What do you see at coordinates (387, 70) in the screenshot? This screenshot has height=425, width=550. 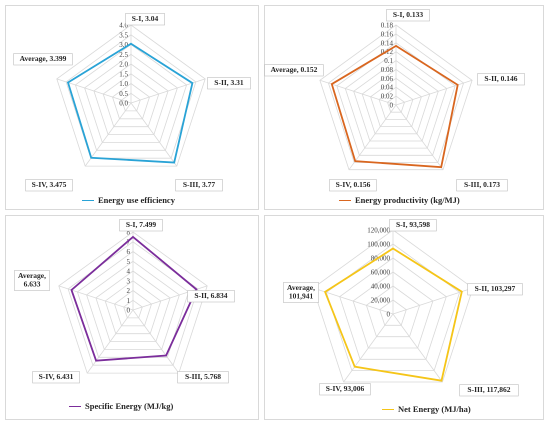 I see `tick-label: 0.08` at bounding box center [387, 70].